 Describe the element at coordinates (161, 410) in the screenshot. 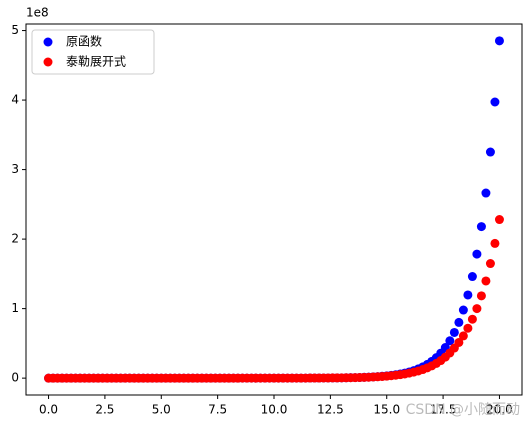

I see `x-tick-label: 5.0` at that location.